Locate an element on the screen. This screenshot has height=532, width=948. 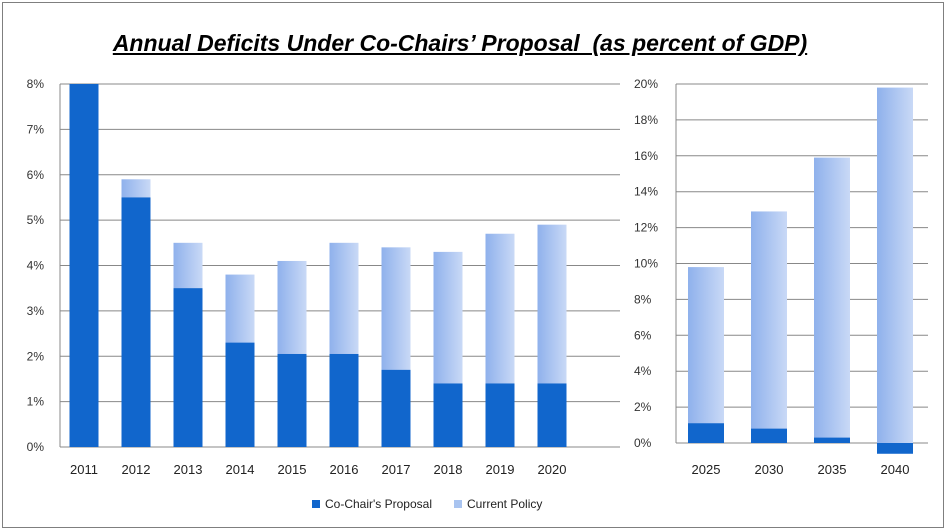
legend: Co-Chair's Proposal Current Policy is located at coordinates (427, 504).